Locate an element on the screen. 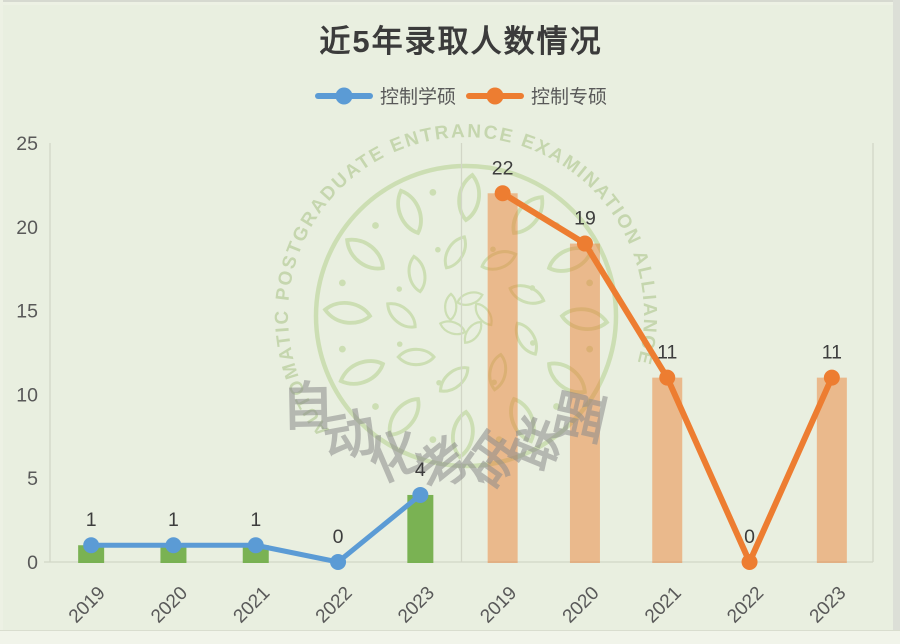 The image size is (900, 644). bar-控制专硕-2019 is located at coordinates (502, 378).